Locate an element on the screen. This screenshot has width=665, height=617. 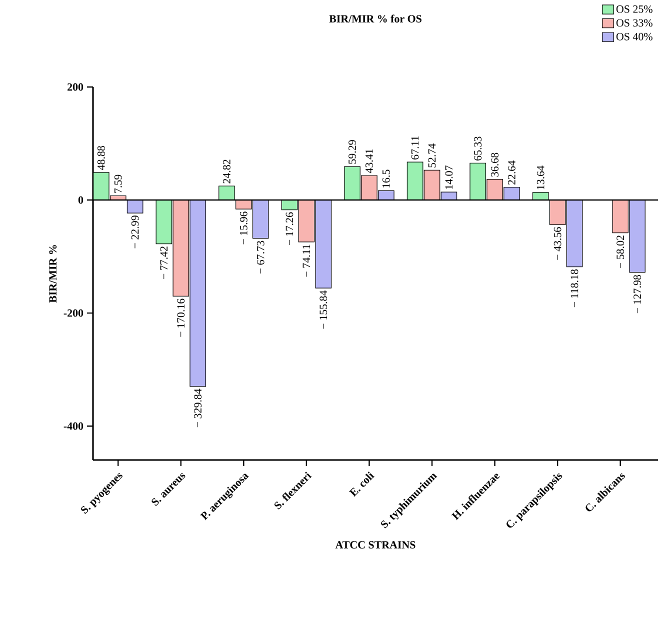
y-tick-label: 0 is located at coordinates (81, 200).